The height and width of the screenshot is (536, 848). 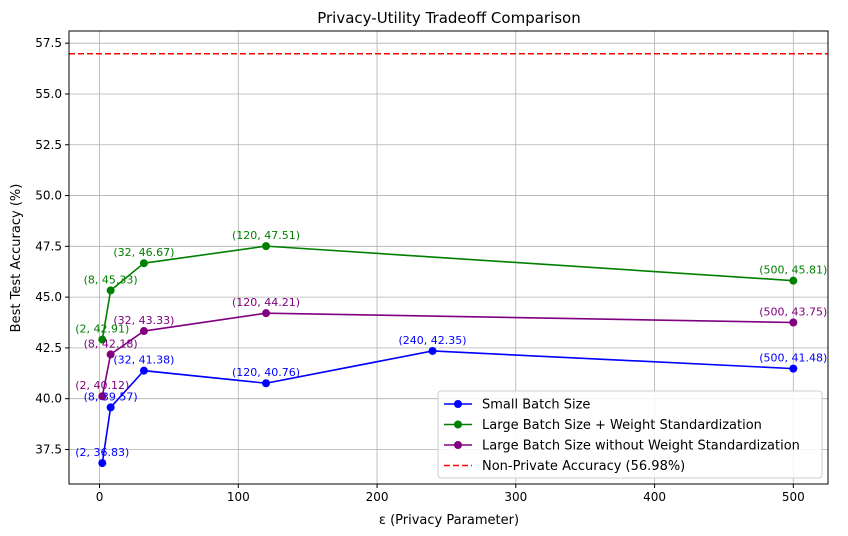 I want to click on x-axis-label: ε (Privacy Parameter), so click(x=449, y=520).